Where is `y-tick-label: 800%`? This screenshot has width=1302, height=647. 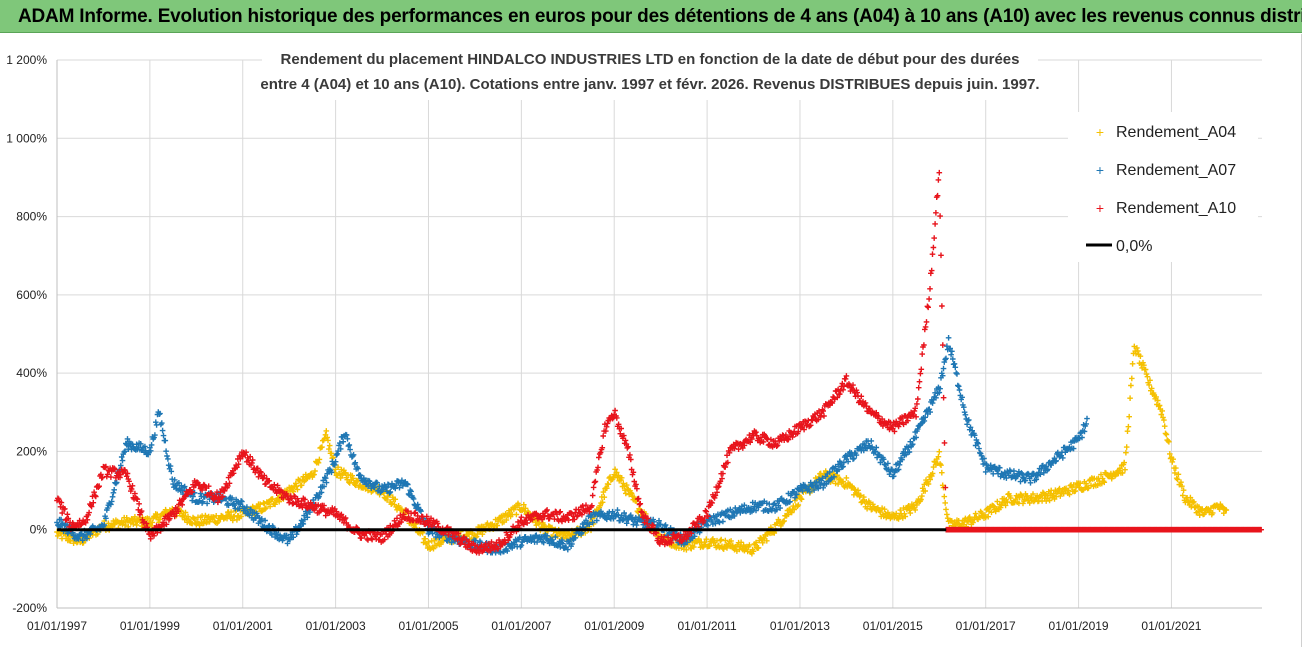 y-tick-label: 800% is located at coordinates (31, 217).